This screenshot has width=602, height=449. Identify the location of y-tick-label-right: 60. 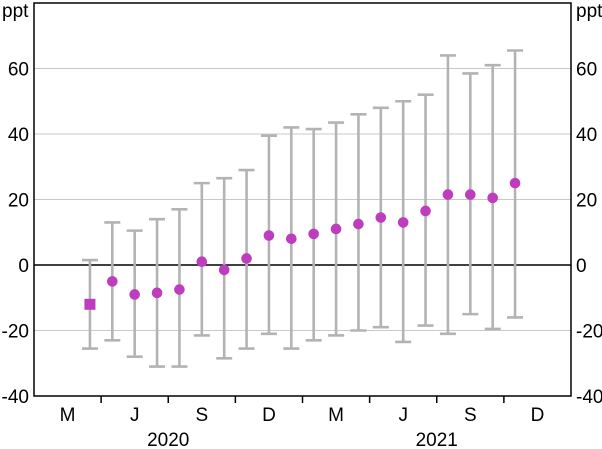
(586, 70).